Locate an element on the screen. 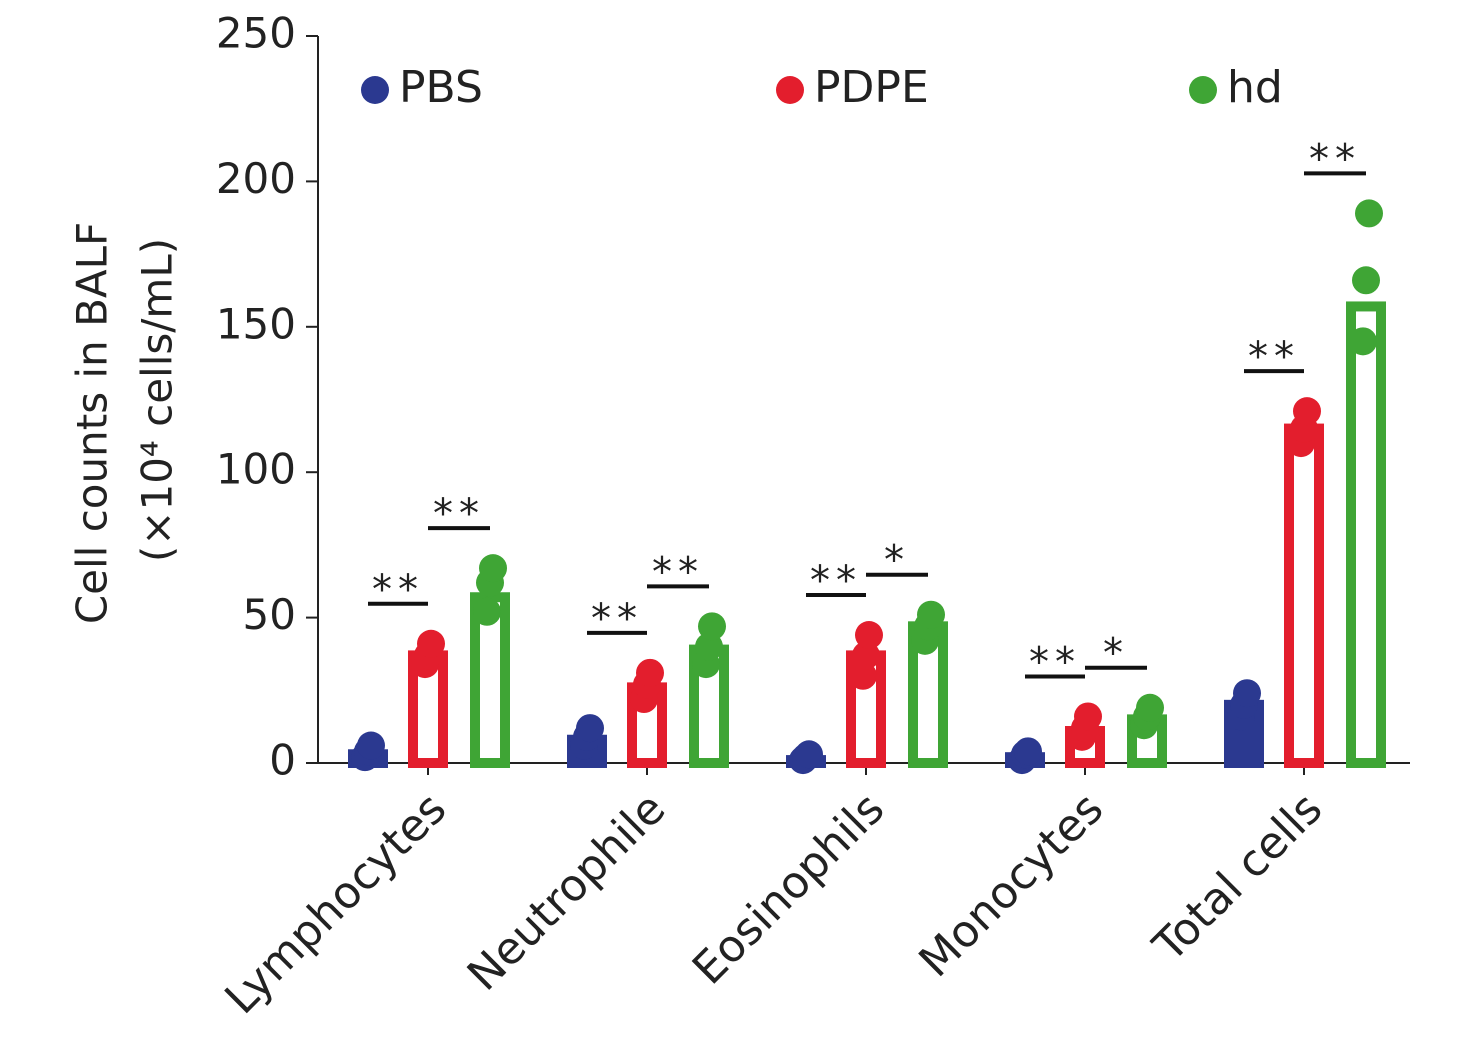 The width and height of the screenshot is (1476, 1041). legend-label: hd is located at coordinates (1255, 87).